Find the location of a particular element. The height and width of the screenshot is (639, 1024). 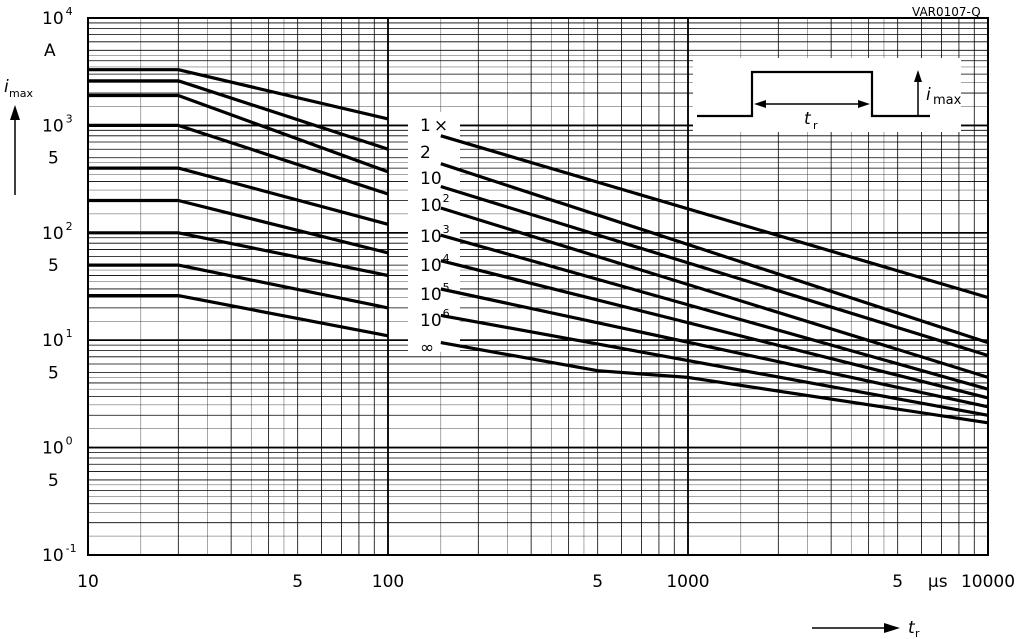

series-label: 2 is located at coordinates (425, 153).